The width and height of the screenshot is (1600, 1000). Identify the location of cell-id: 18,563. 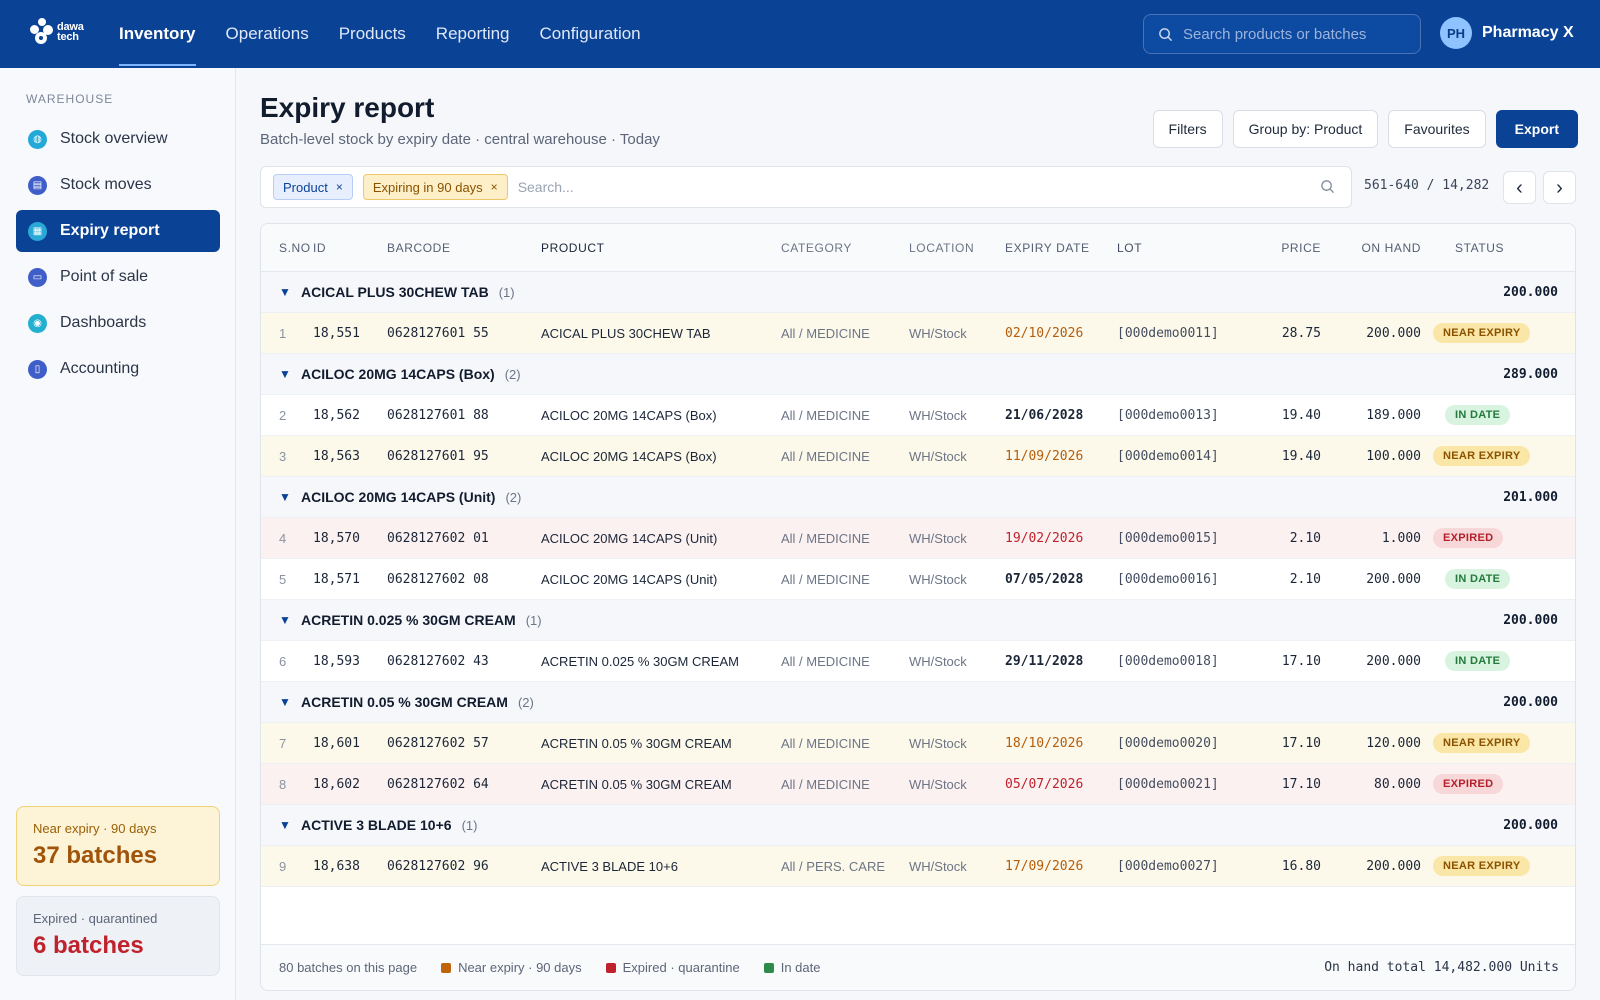
(336, 456).